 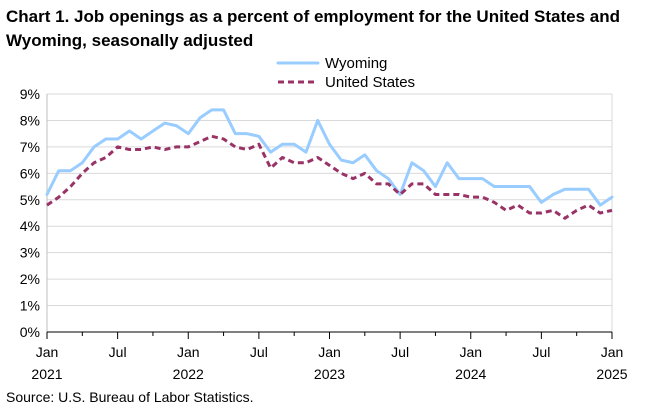 What do you see at coordinates (30, 200) in the screenshot?
I see `y-tick-label: 5%` at bounding box center [30, 200].